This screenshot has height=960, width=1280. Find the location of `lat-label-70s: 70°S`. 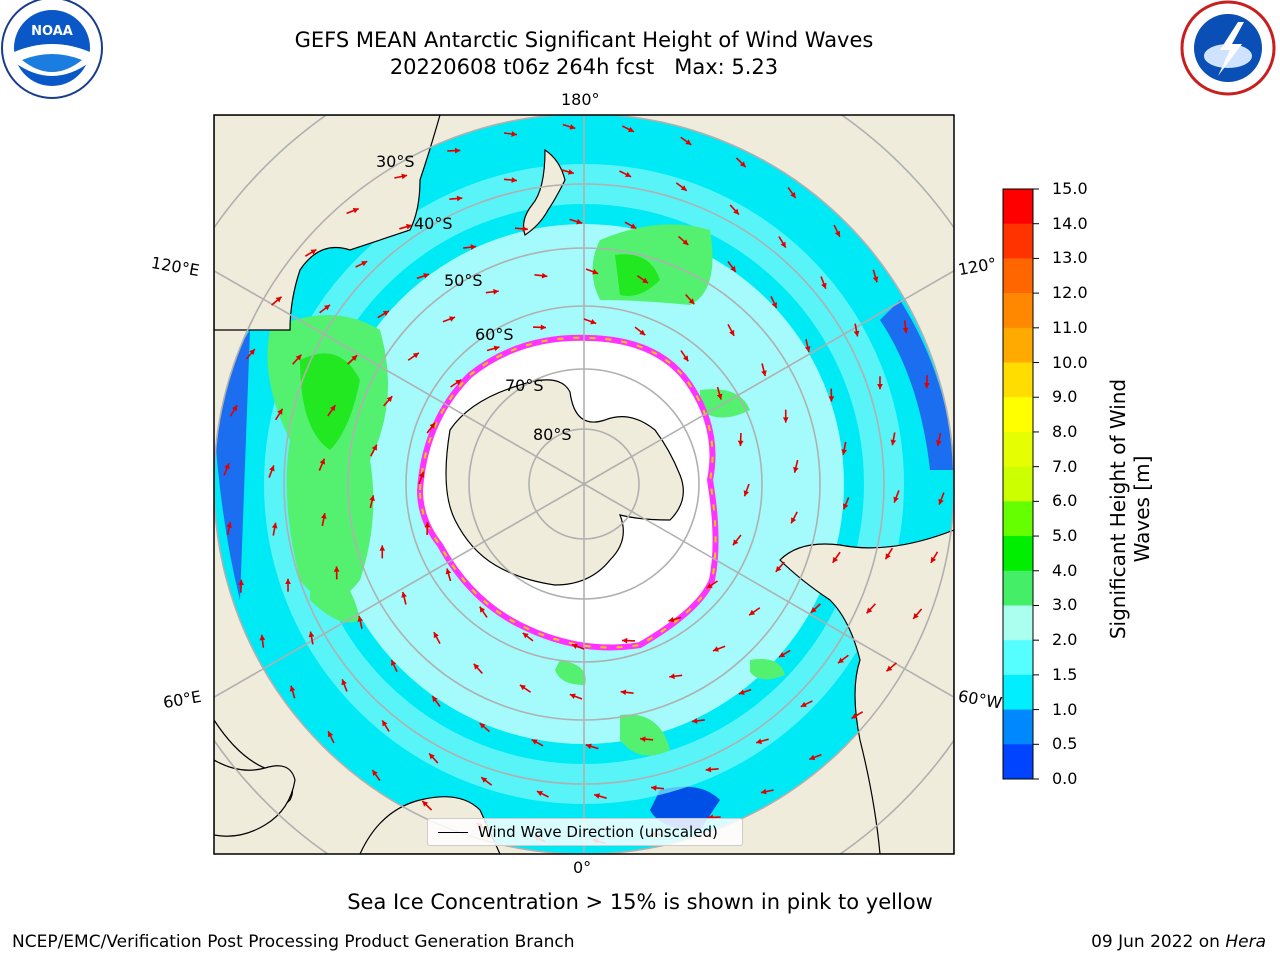

lat-label-70s: 70°S is located at coordinates (524, 385).